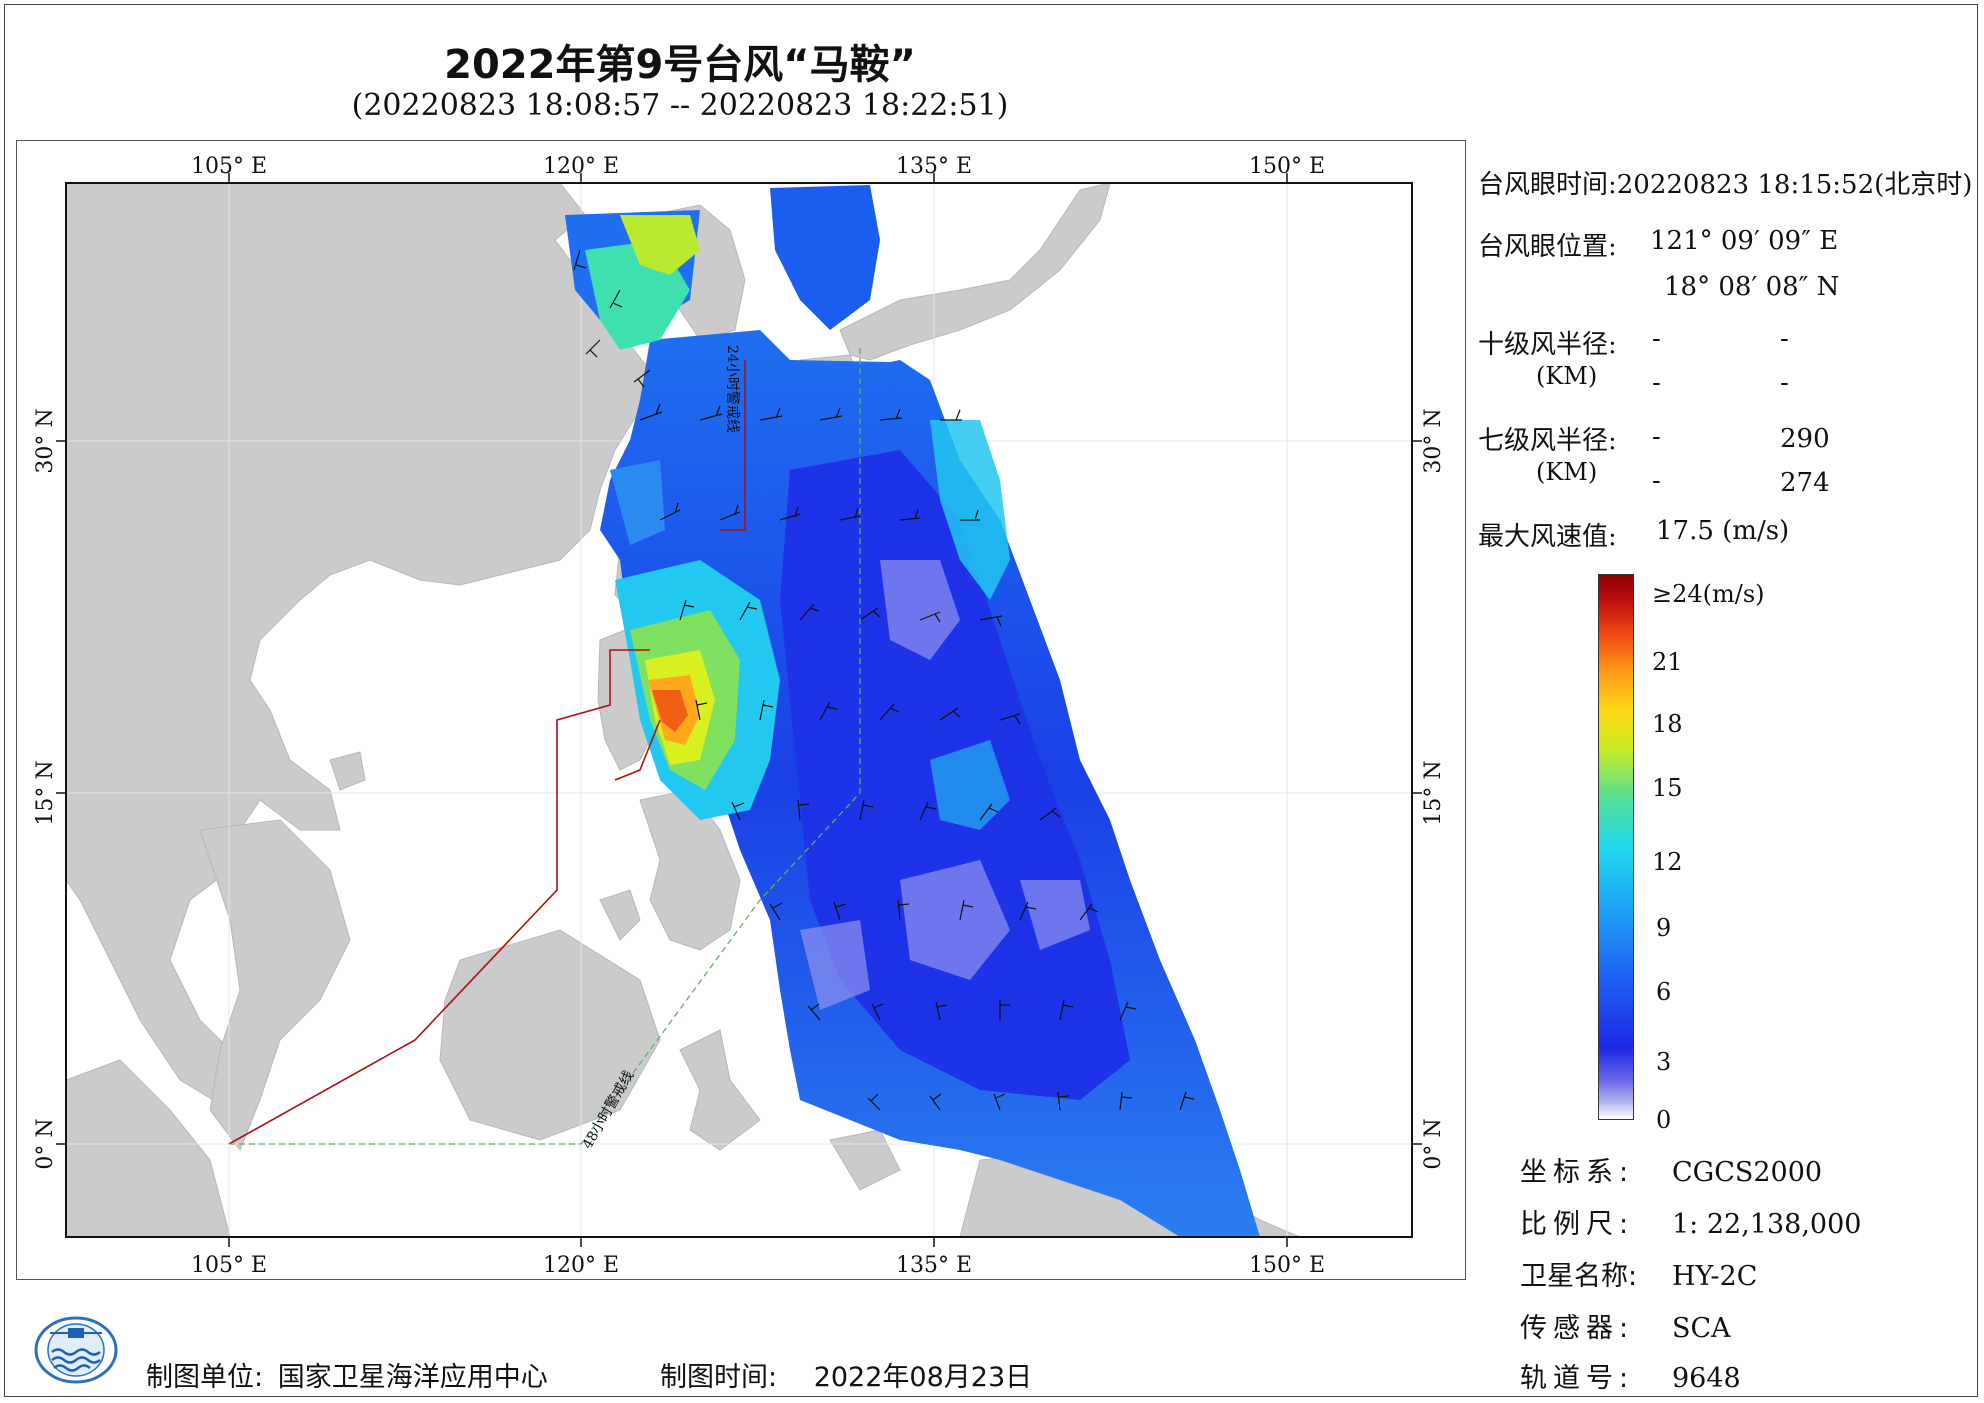 The width and height of the screenshot is (1984, 1403). Describe the element at coordinates (1547, 247) in the screenshot. I see `eye-position-label: 台风眼位置:` at that location.